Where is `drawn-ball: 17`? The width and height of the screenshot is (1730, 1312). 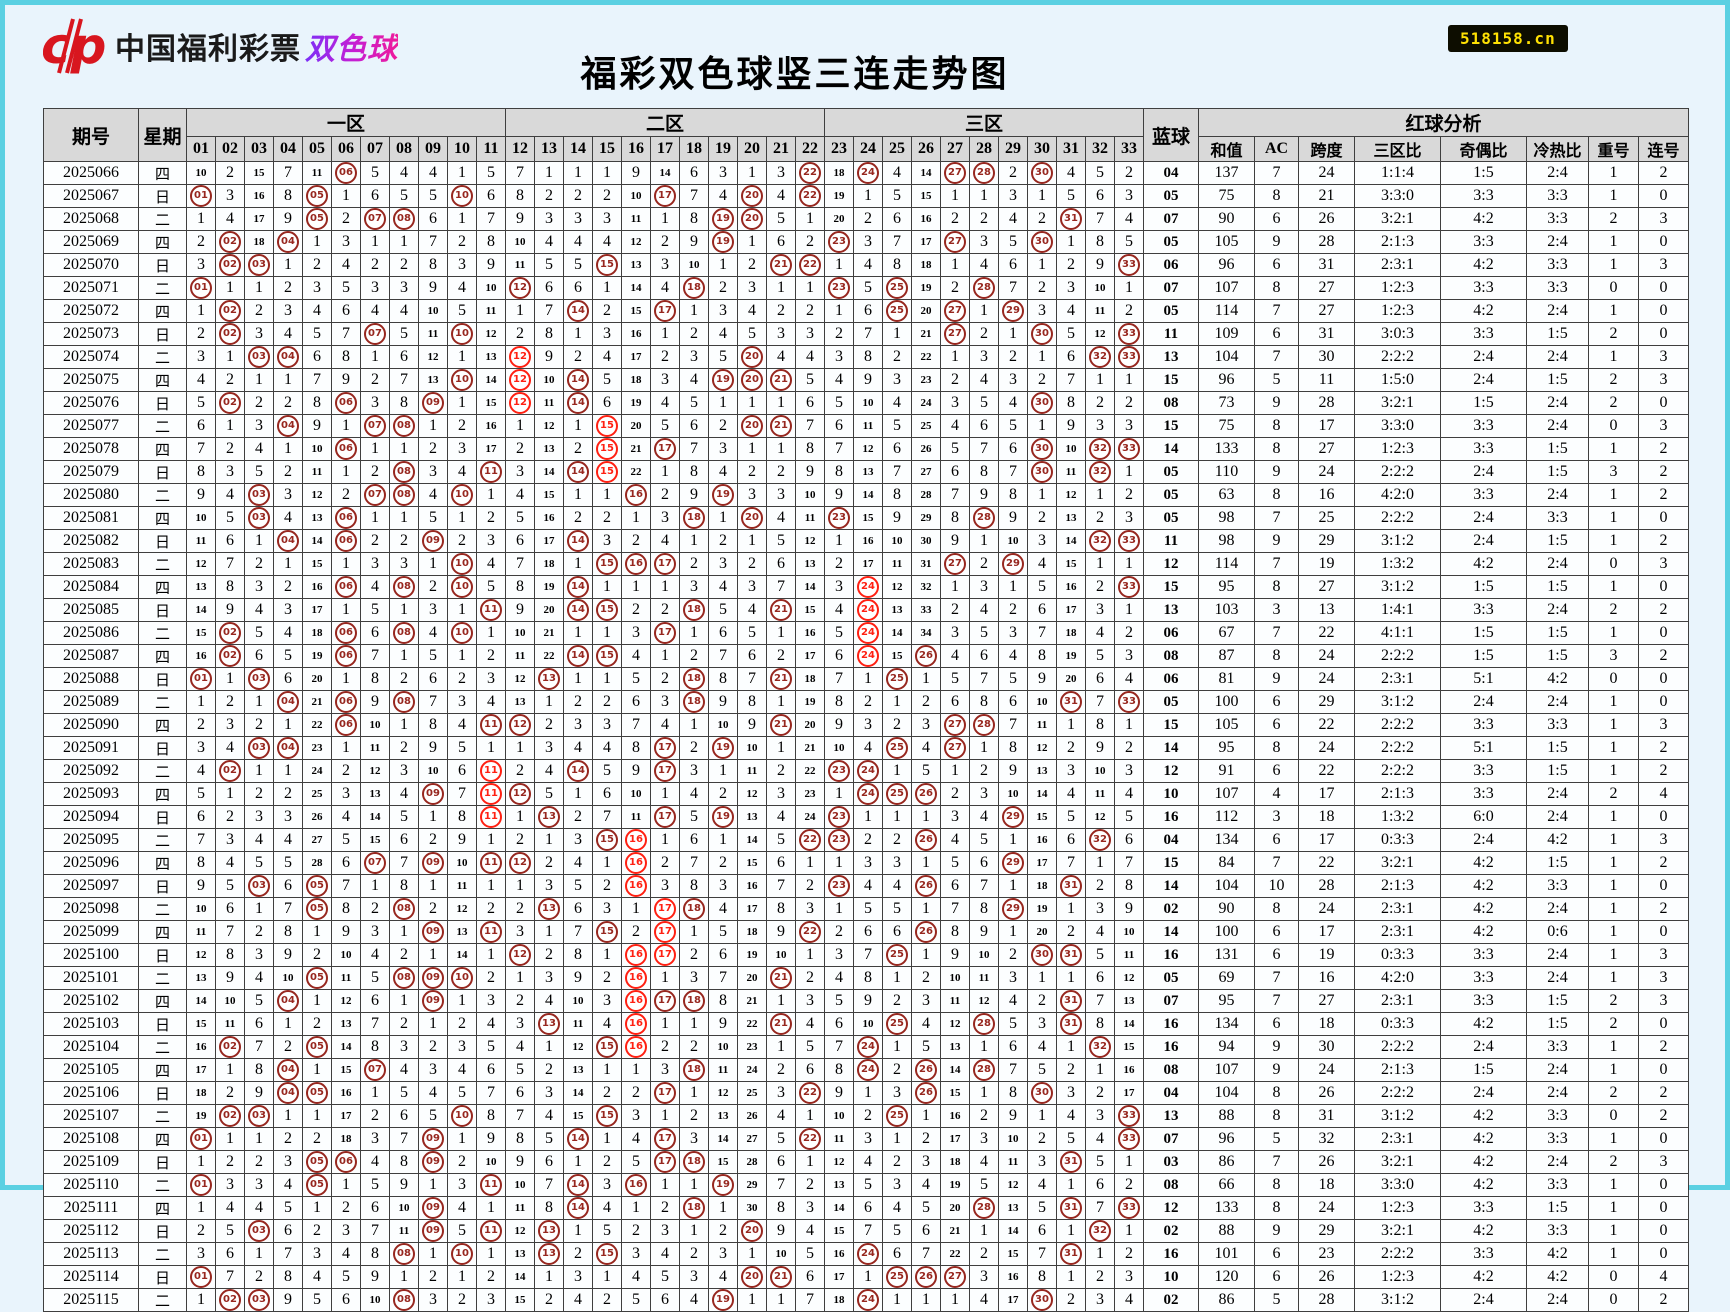 drawn-ball: 17 is located at coordinates (665, 564).